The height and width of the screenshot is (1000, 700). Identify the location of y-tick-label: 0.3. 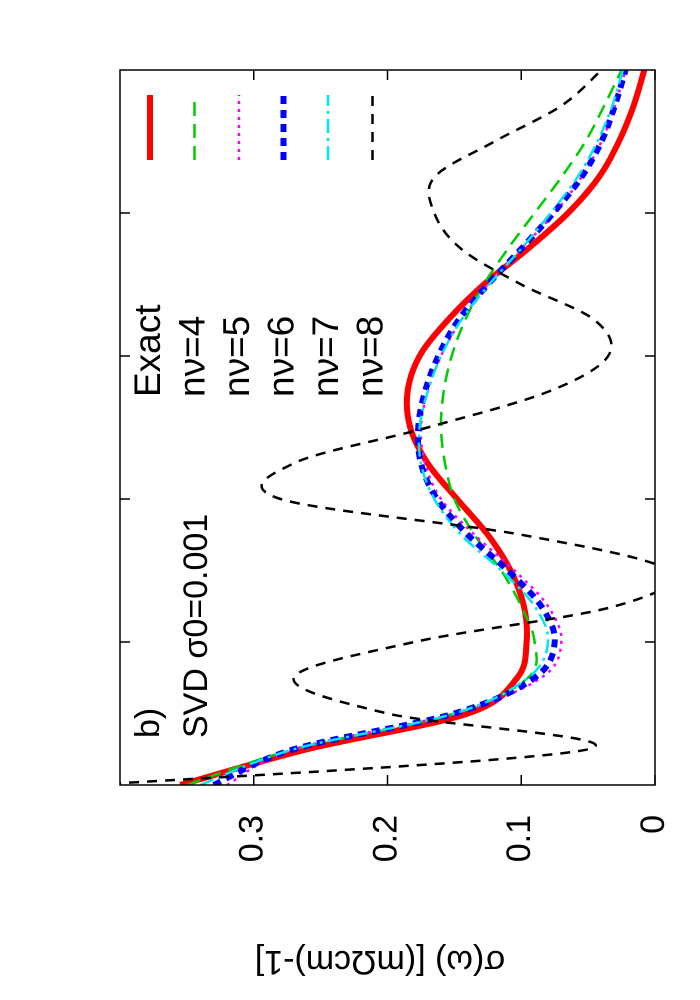
(252, 838).